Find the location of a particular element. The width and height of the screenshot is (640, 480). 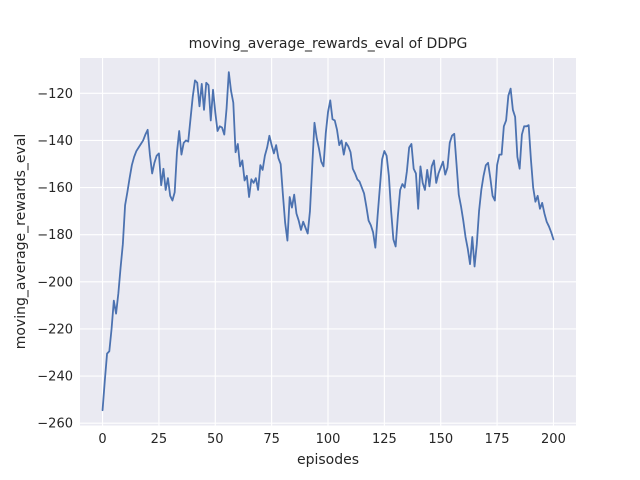

x-tick-label: 100 is located at coordinates (328, 439).